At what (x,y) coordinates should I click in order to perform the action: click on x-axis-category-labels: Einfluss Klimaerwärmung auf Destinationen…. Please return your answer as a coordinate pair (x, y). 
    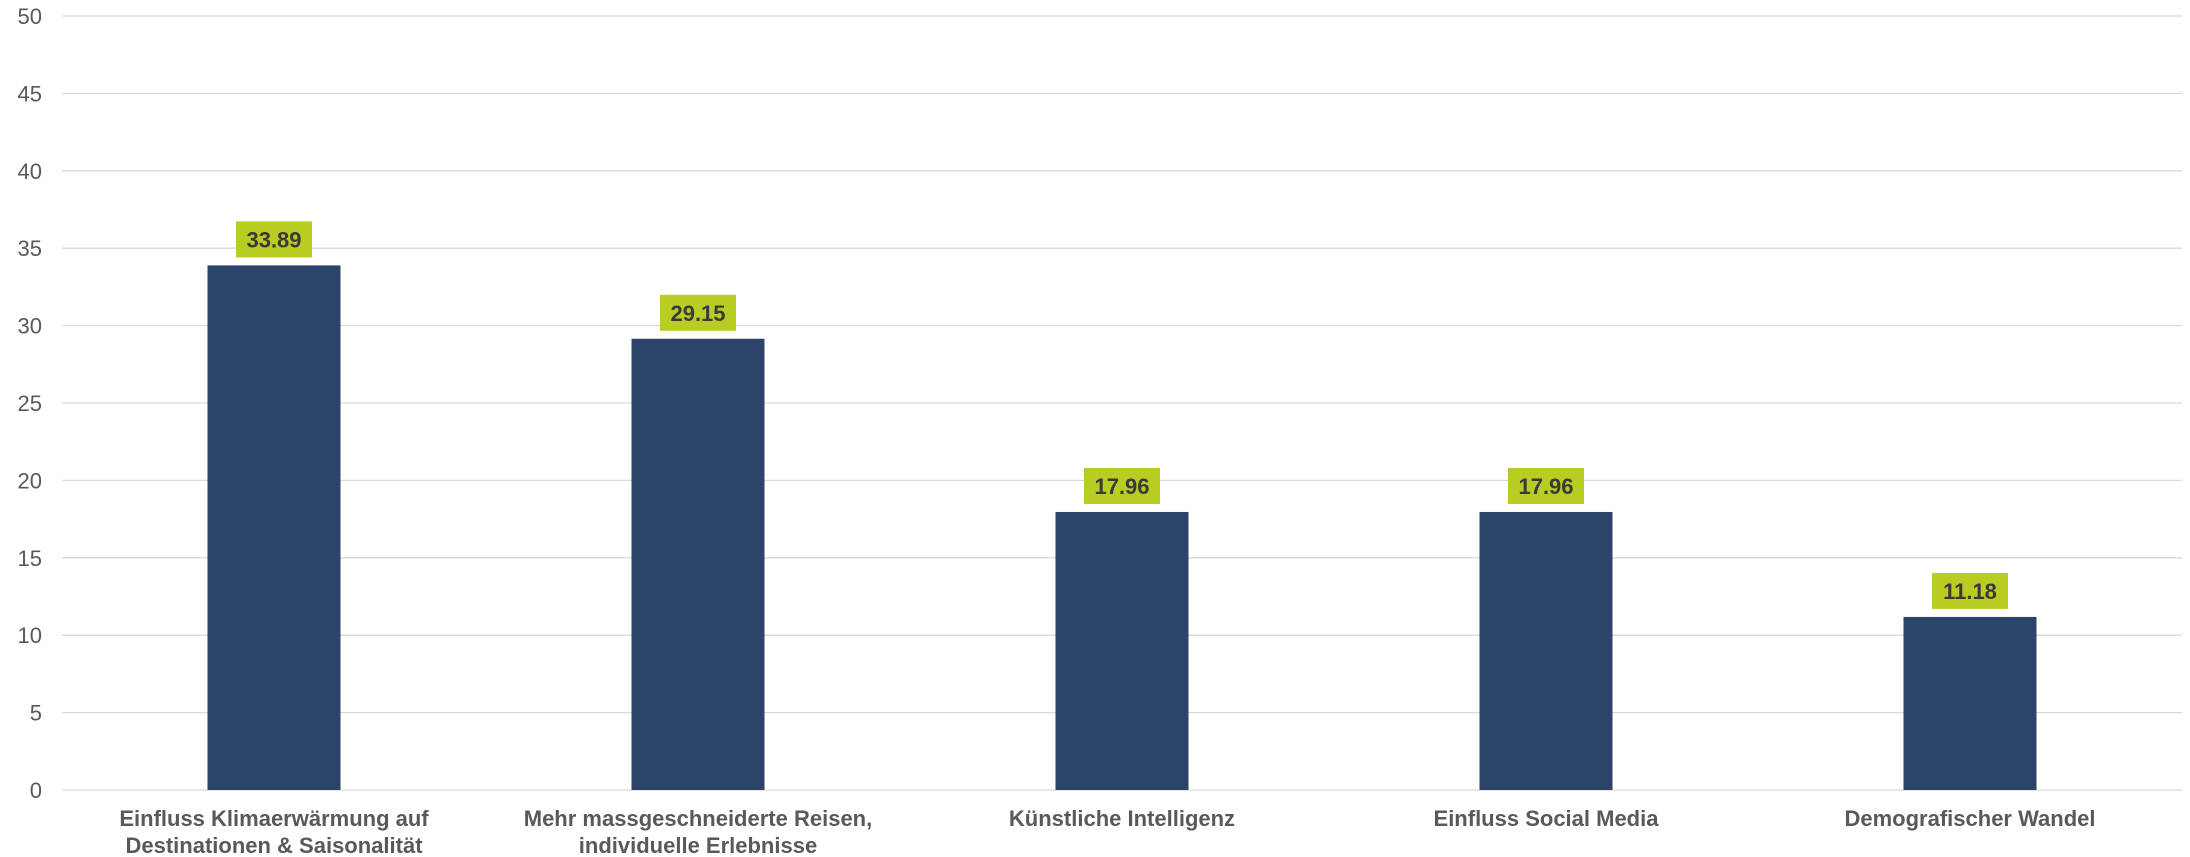
    Looking at the image, I should click on (1107, 831).